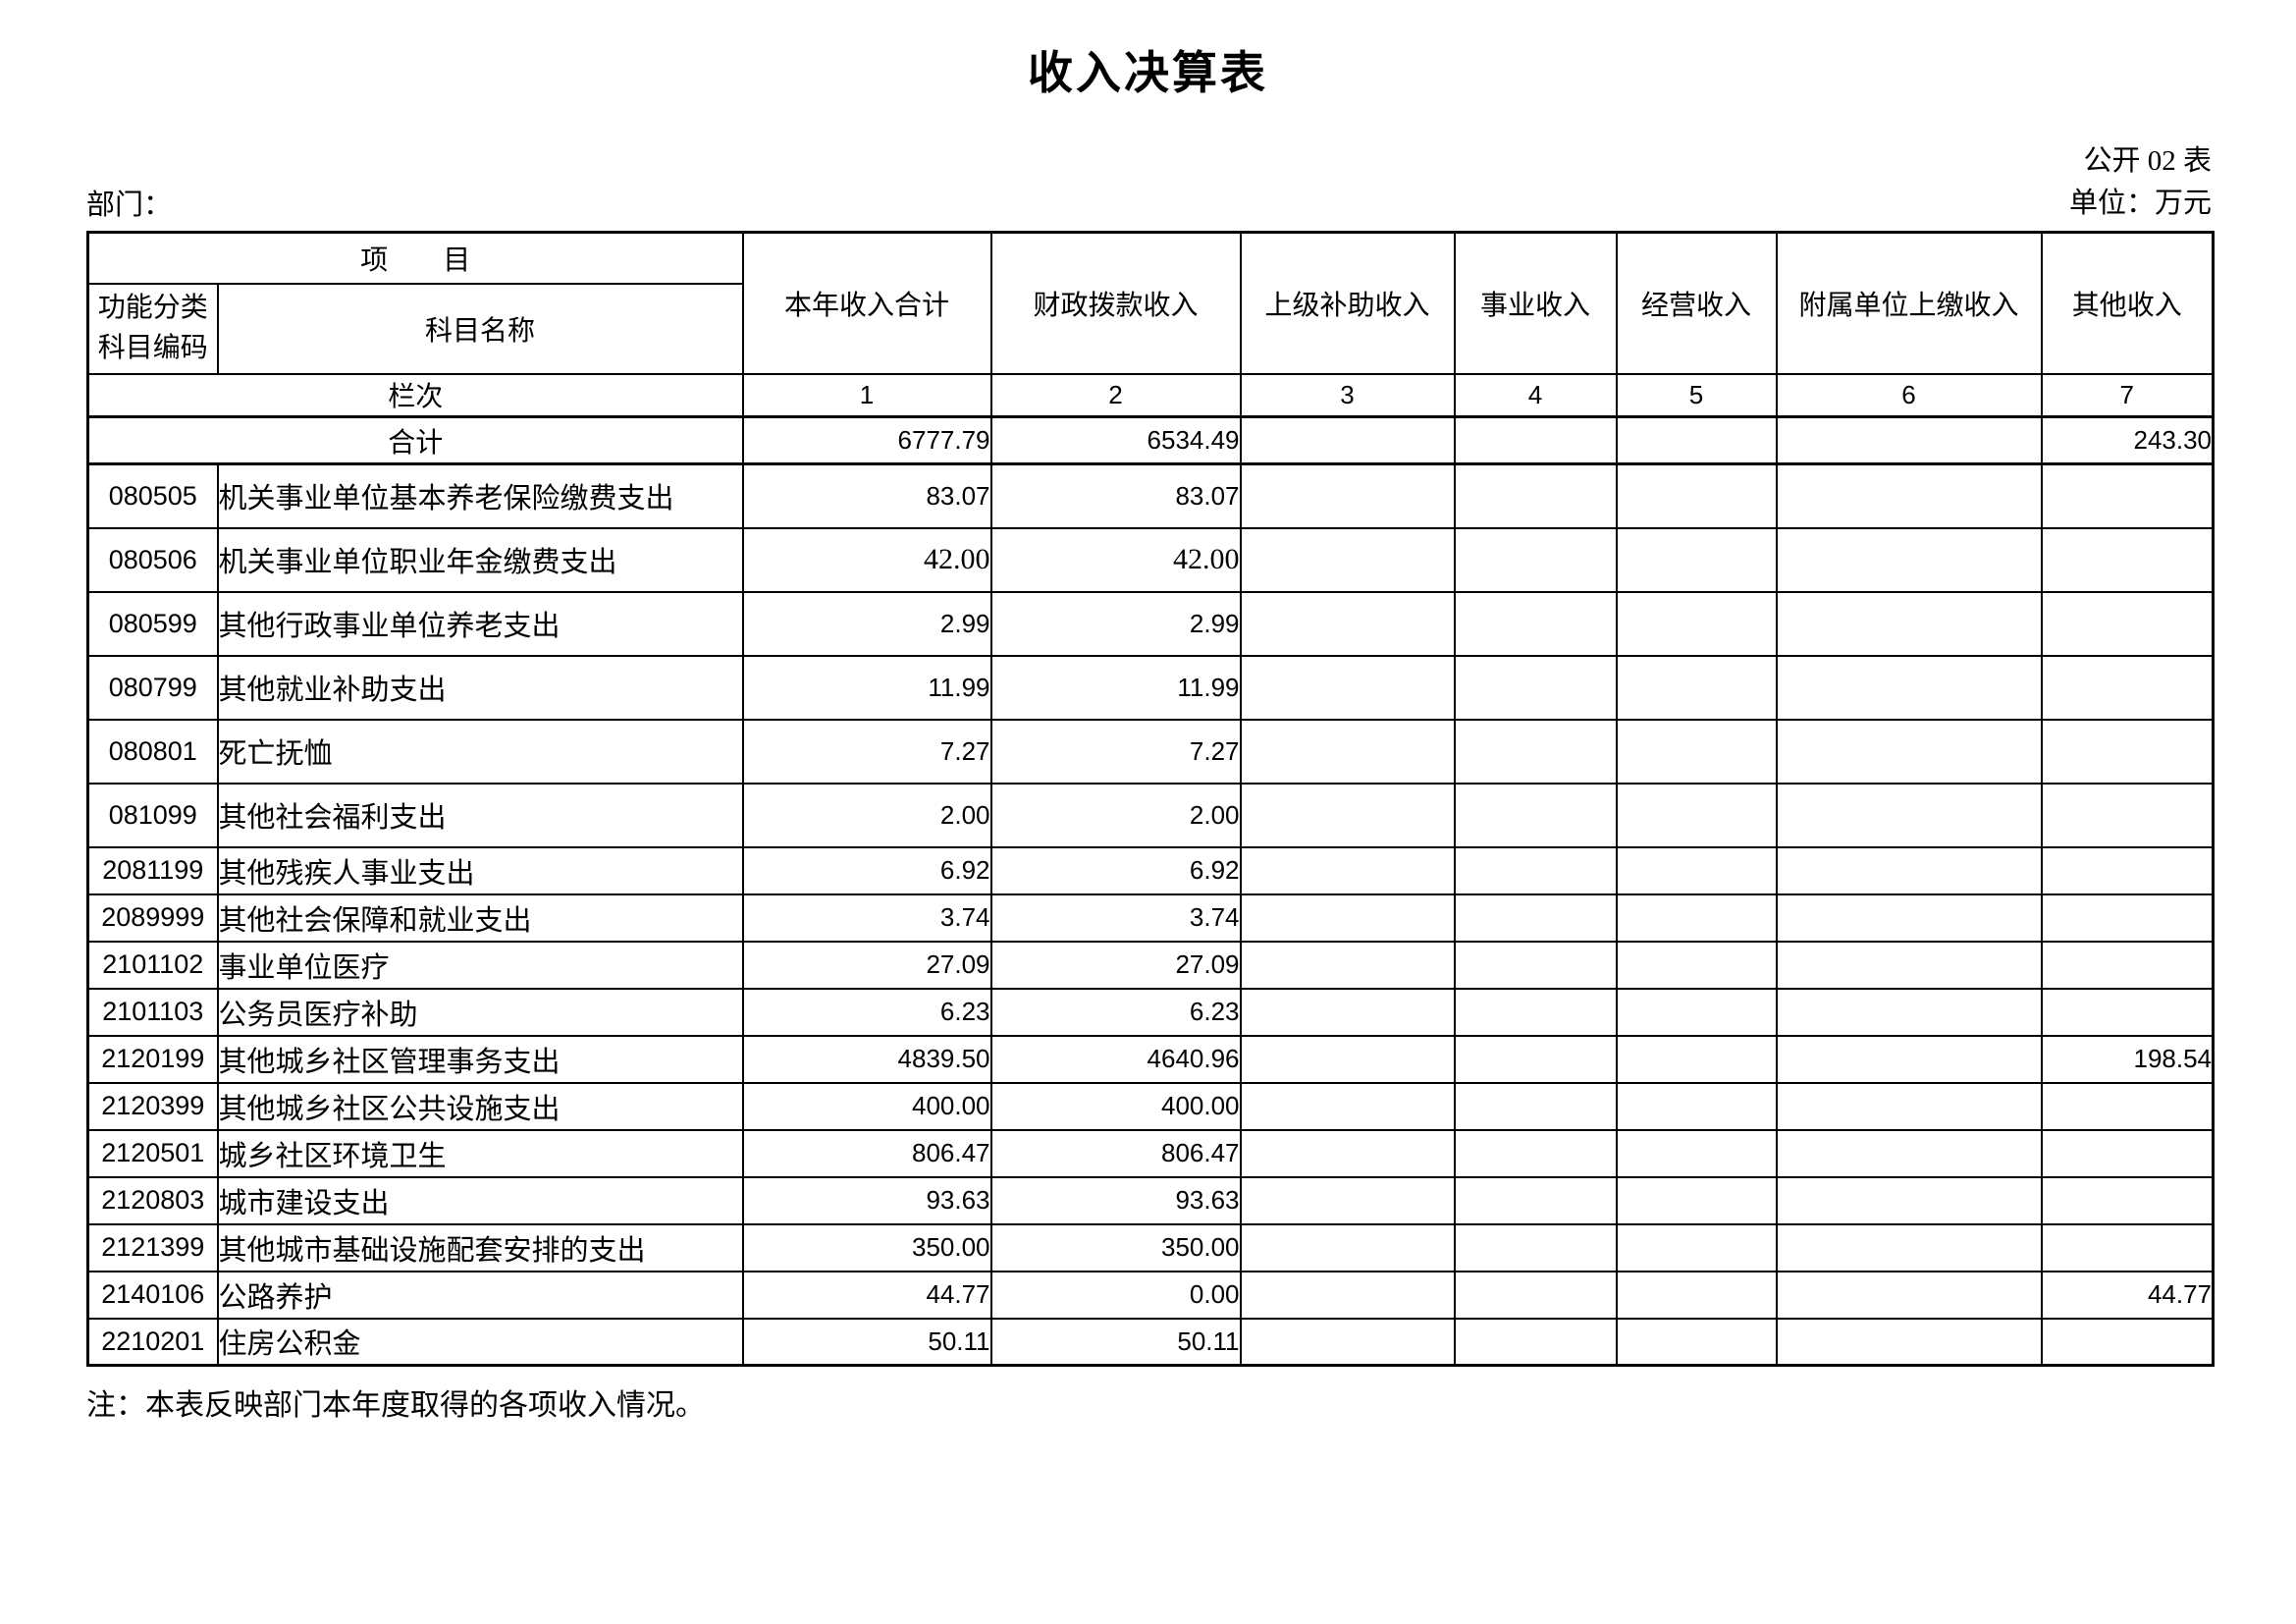 The width and height of the screenshot is (2296, 1624). I want to click on function-code-cell: 2089999, so click(152, 918).